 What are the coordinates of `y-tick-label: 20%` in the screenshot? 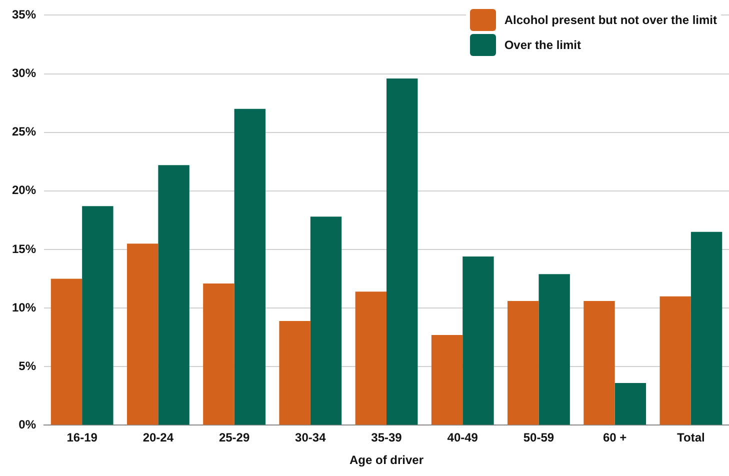 It's located at (24, 190).